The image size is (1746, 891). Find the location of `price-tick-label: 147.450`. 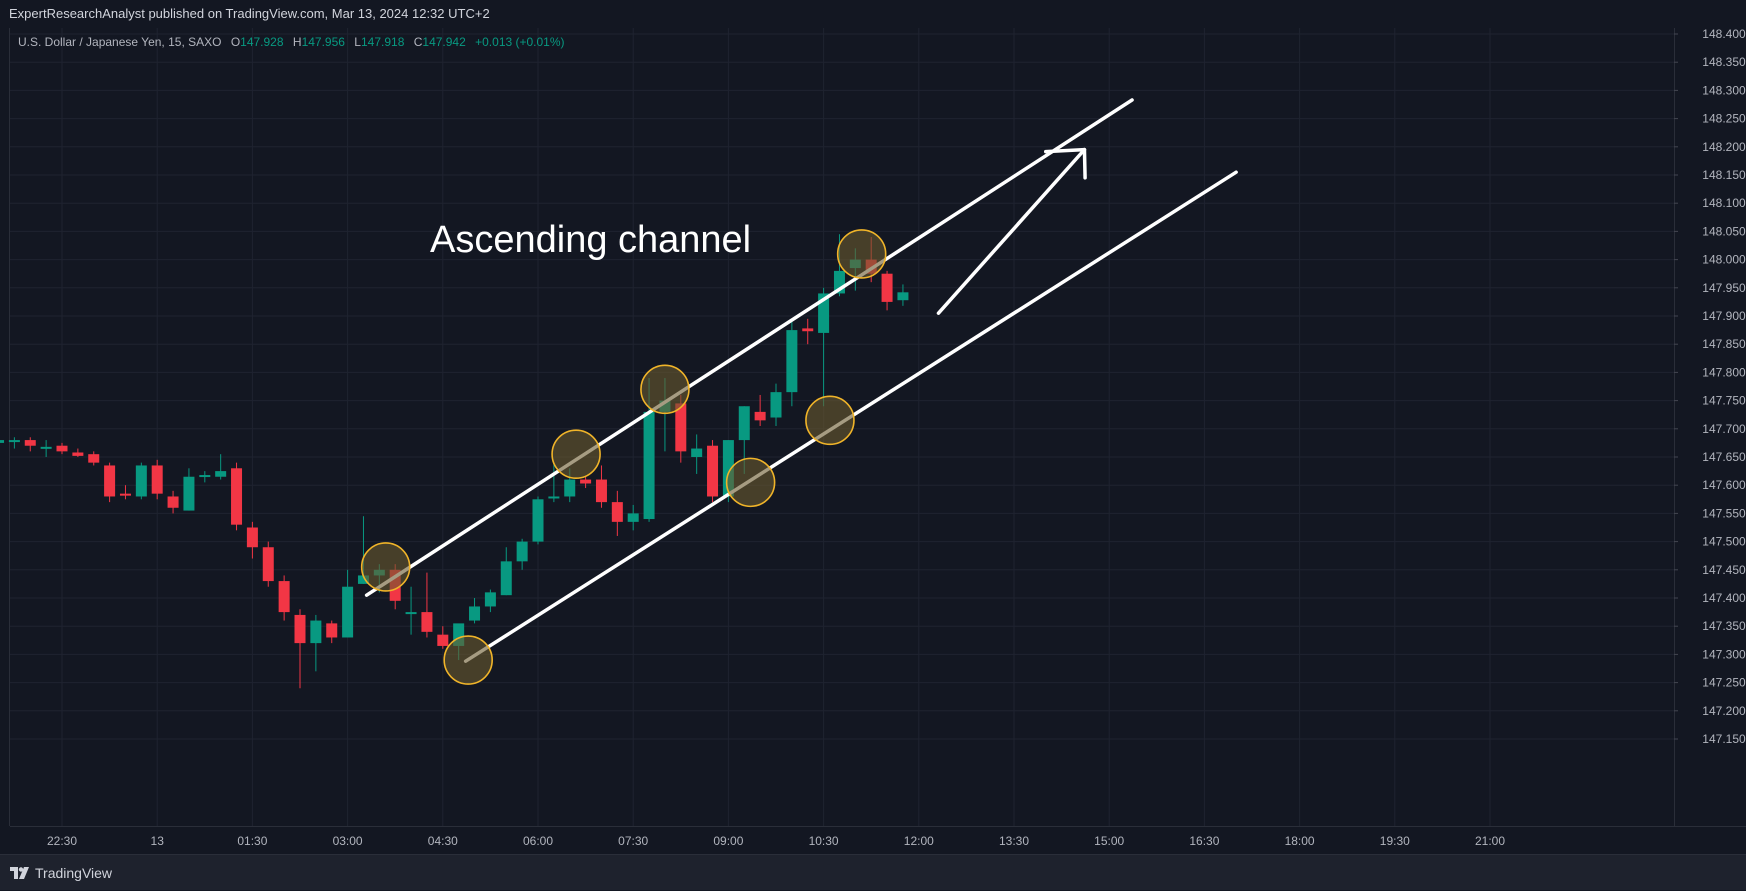

price-tick-label: 147.450 is located at coordinates (1724, 570).